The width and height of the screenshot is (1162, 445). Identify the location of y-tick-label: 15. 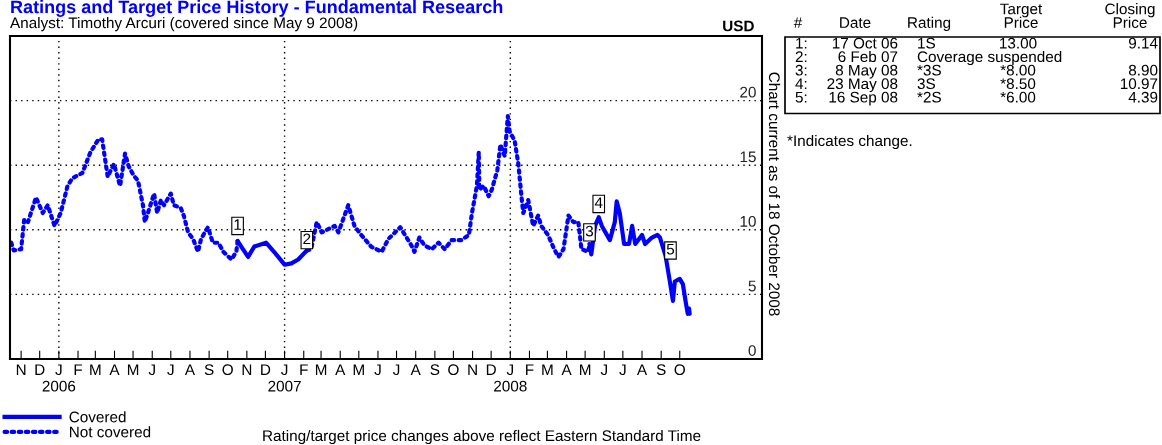
(748, 157).